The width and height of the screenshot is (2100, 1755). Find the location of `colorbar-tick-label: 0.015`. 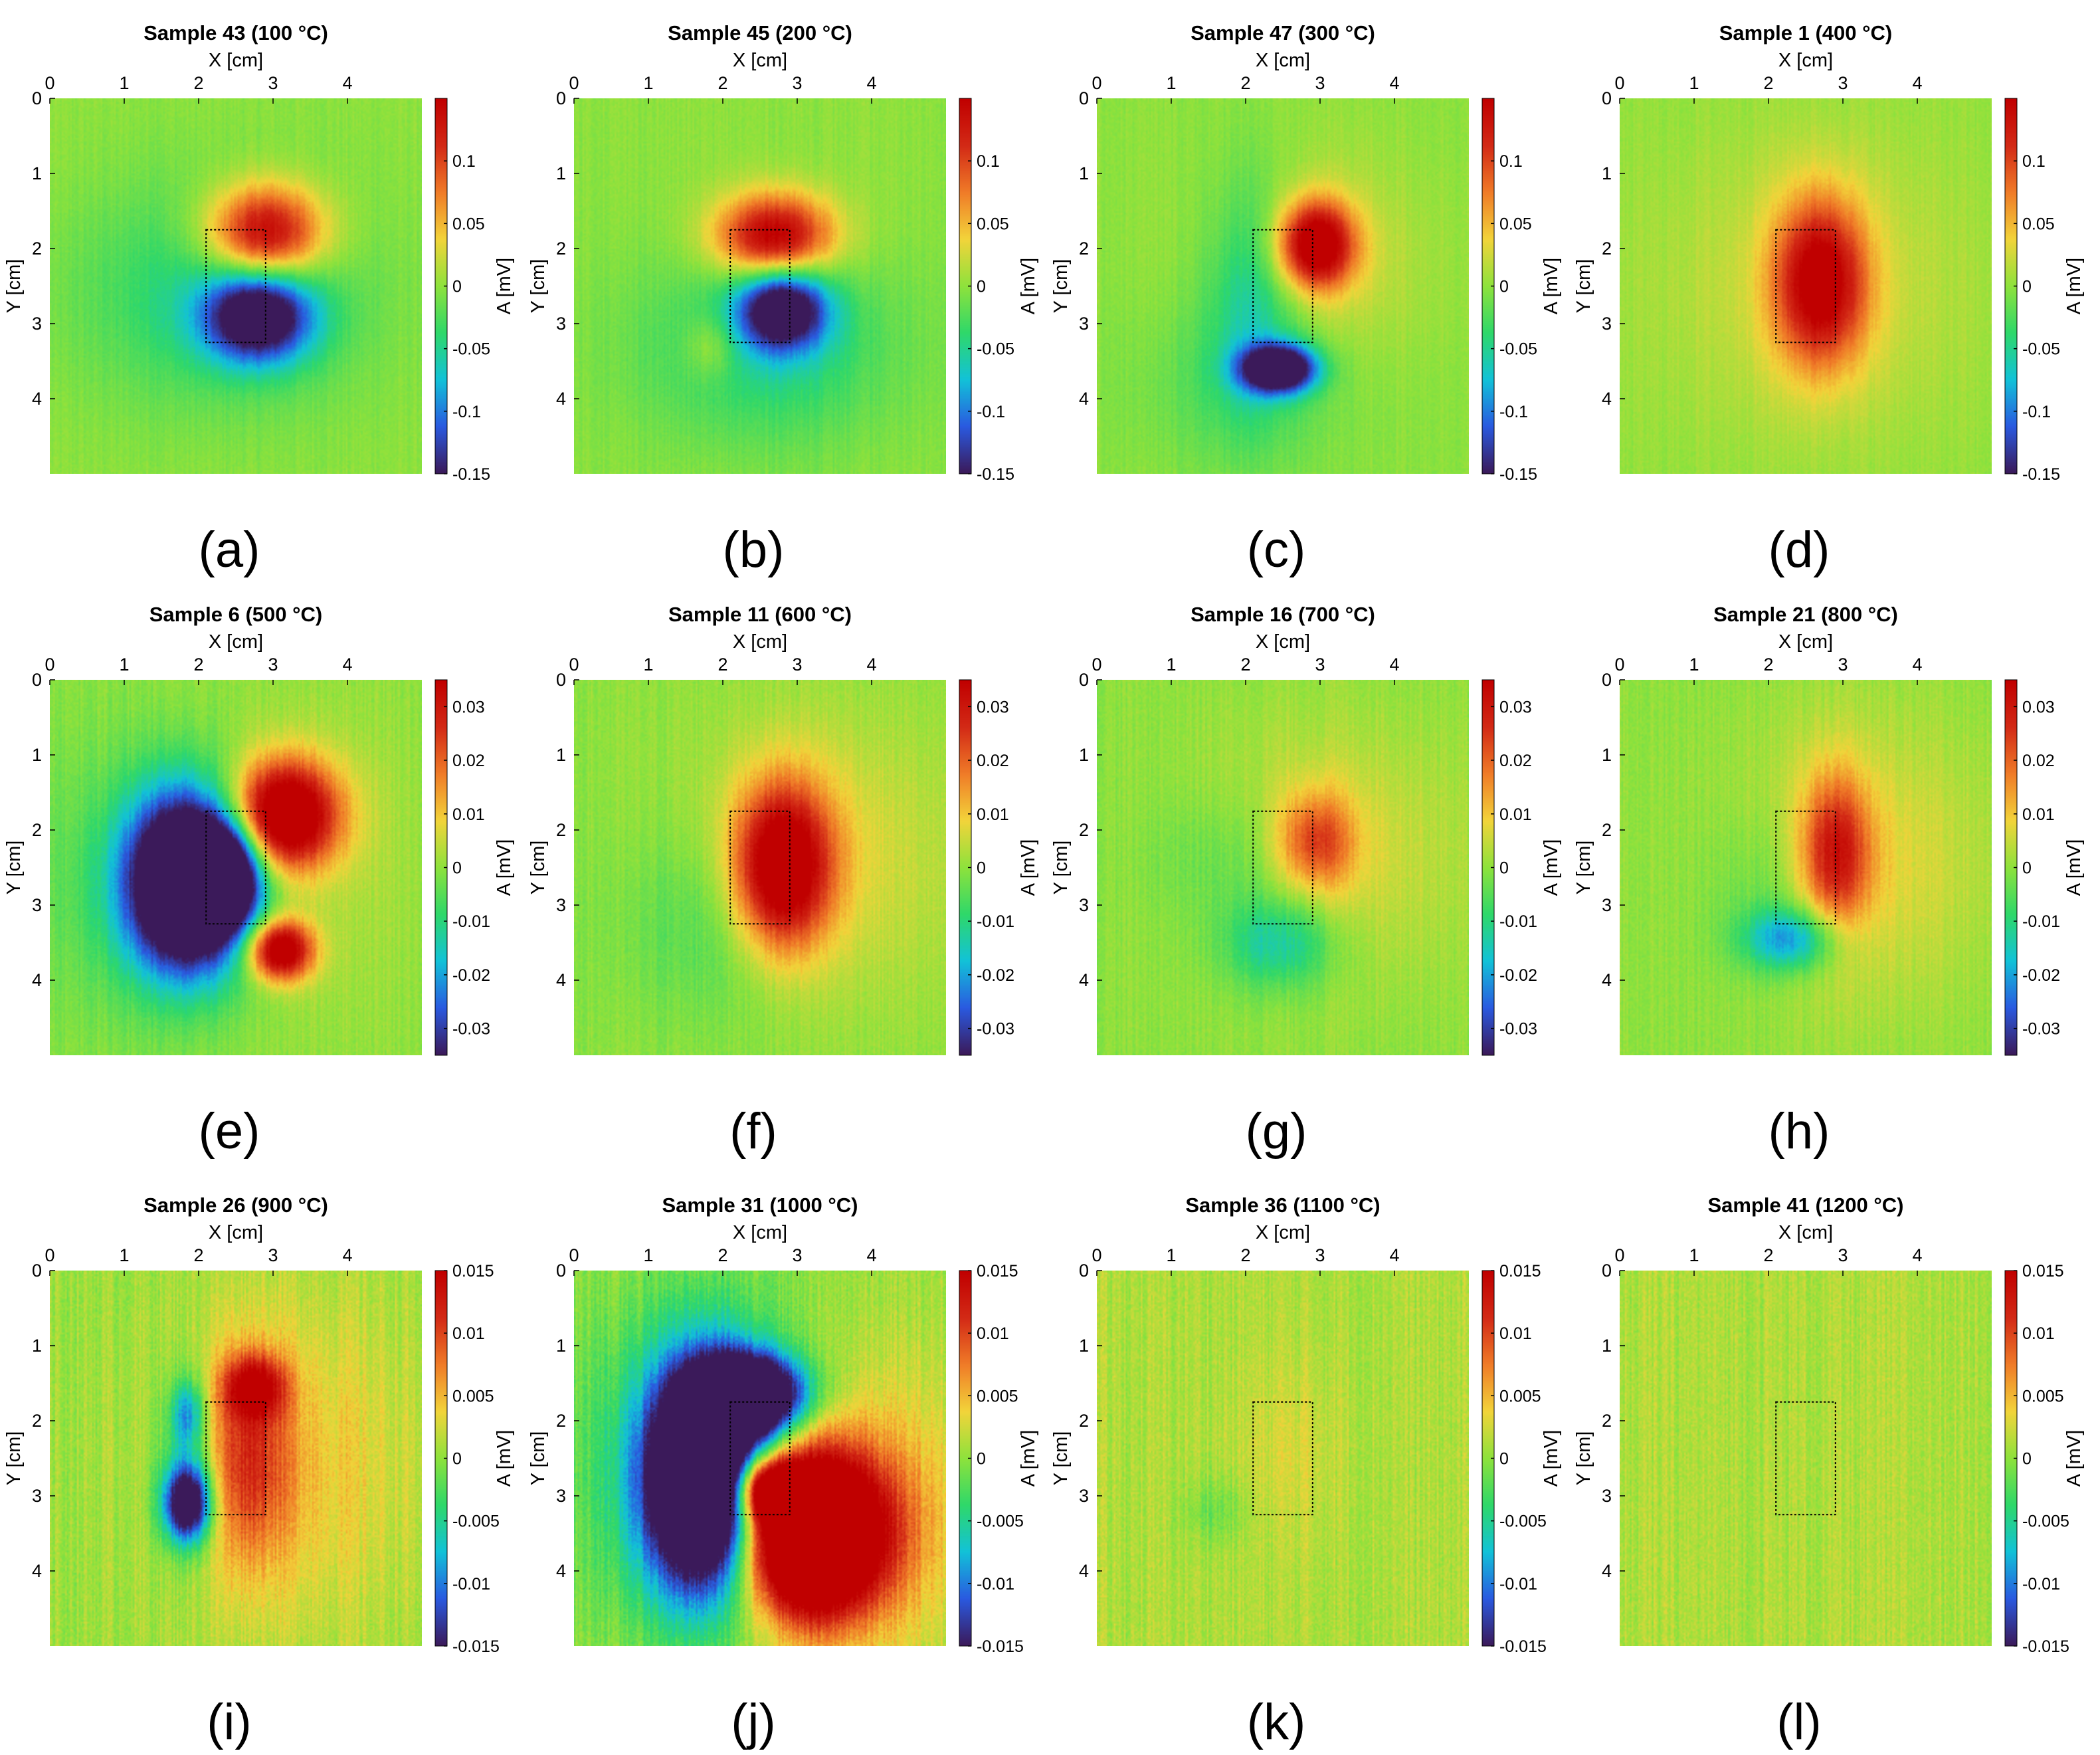

colorbar-tick-label: 0.015 is located at coordinates (473, 1271).